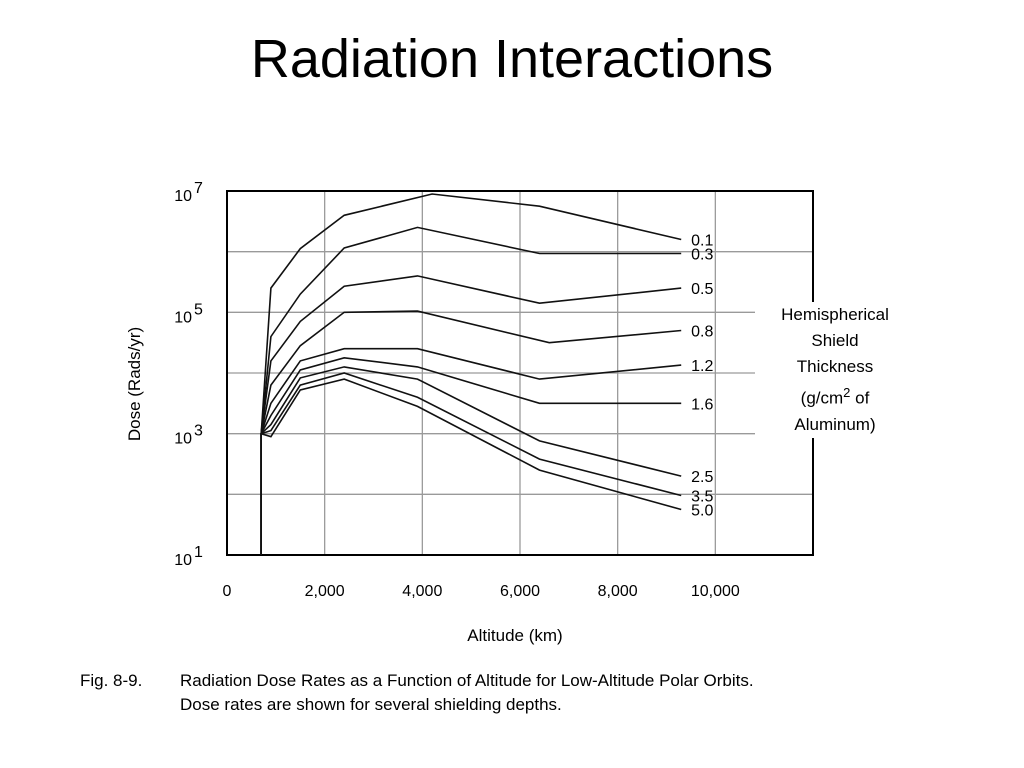 The height and width of the screenshot is (768, 1024). I want to click on series-label: 3.5, so click(702, 497).